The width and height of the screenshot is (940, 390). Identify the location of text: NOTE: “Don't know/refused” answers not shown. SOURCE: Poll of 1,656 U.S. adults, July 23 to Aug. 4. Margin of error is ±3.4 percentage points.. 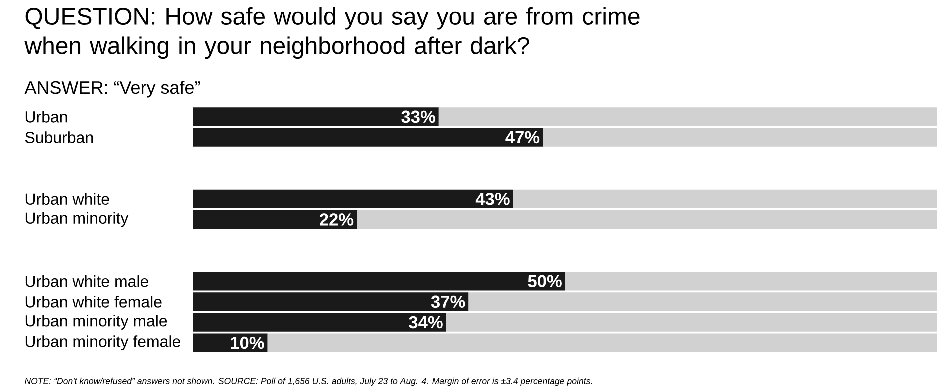
(308, 382).